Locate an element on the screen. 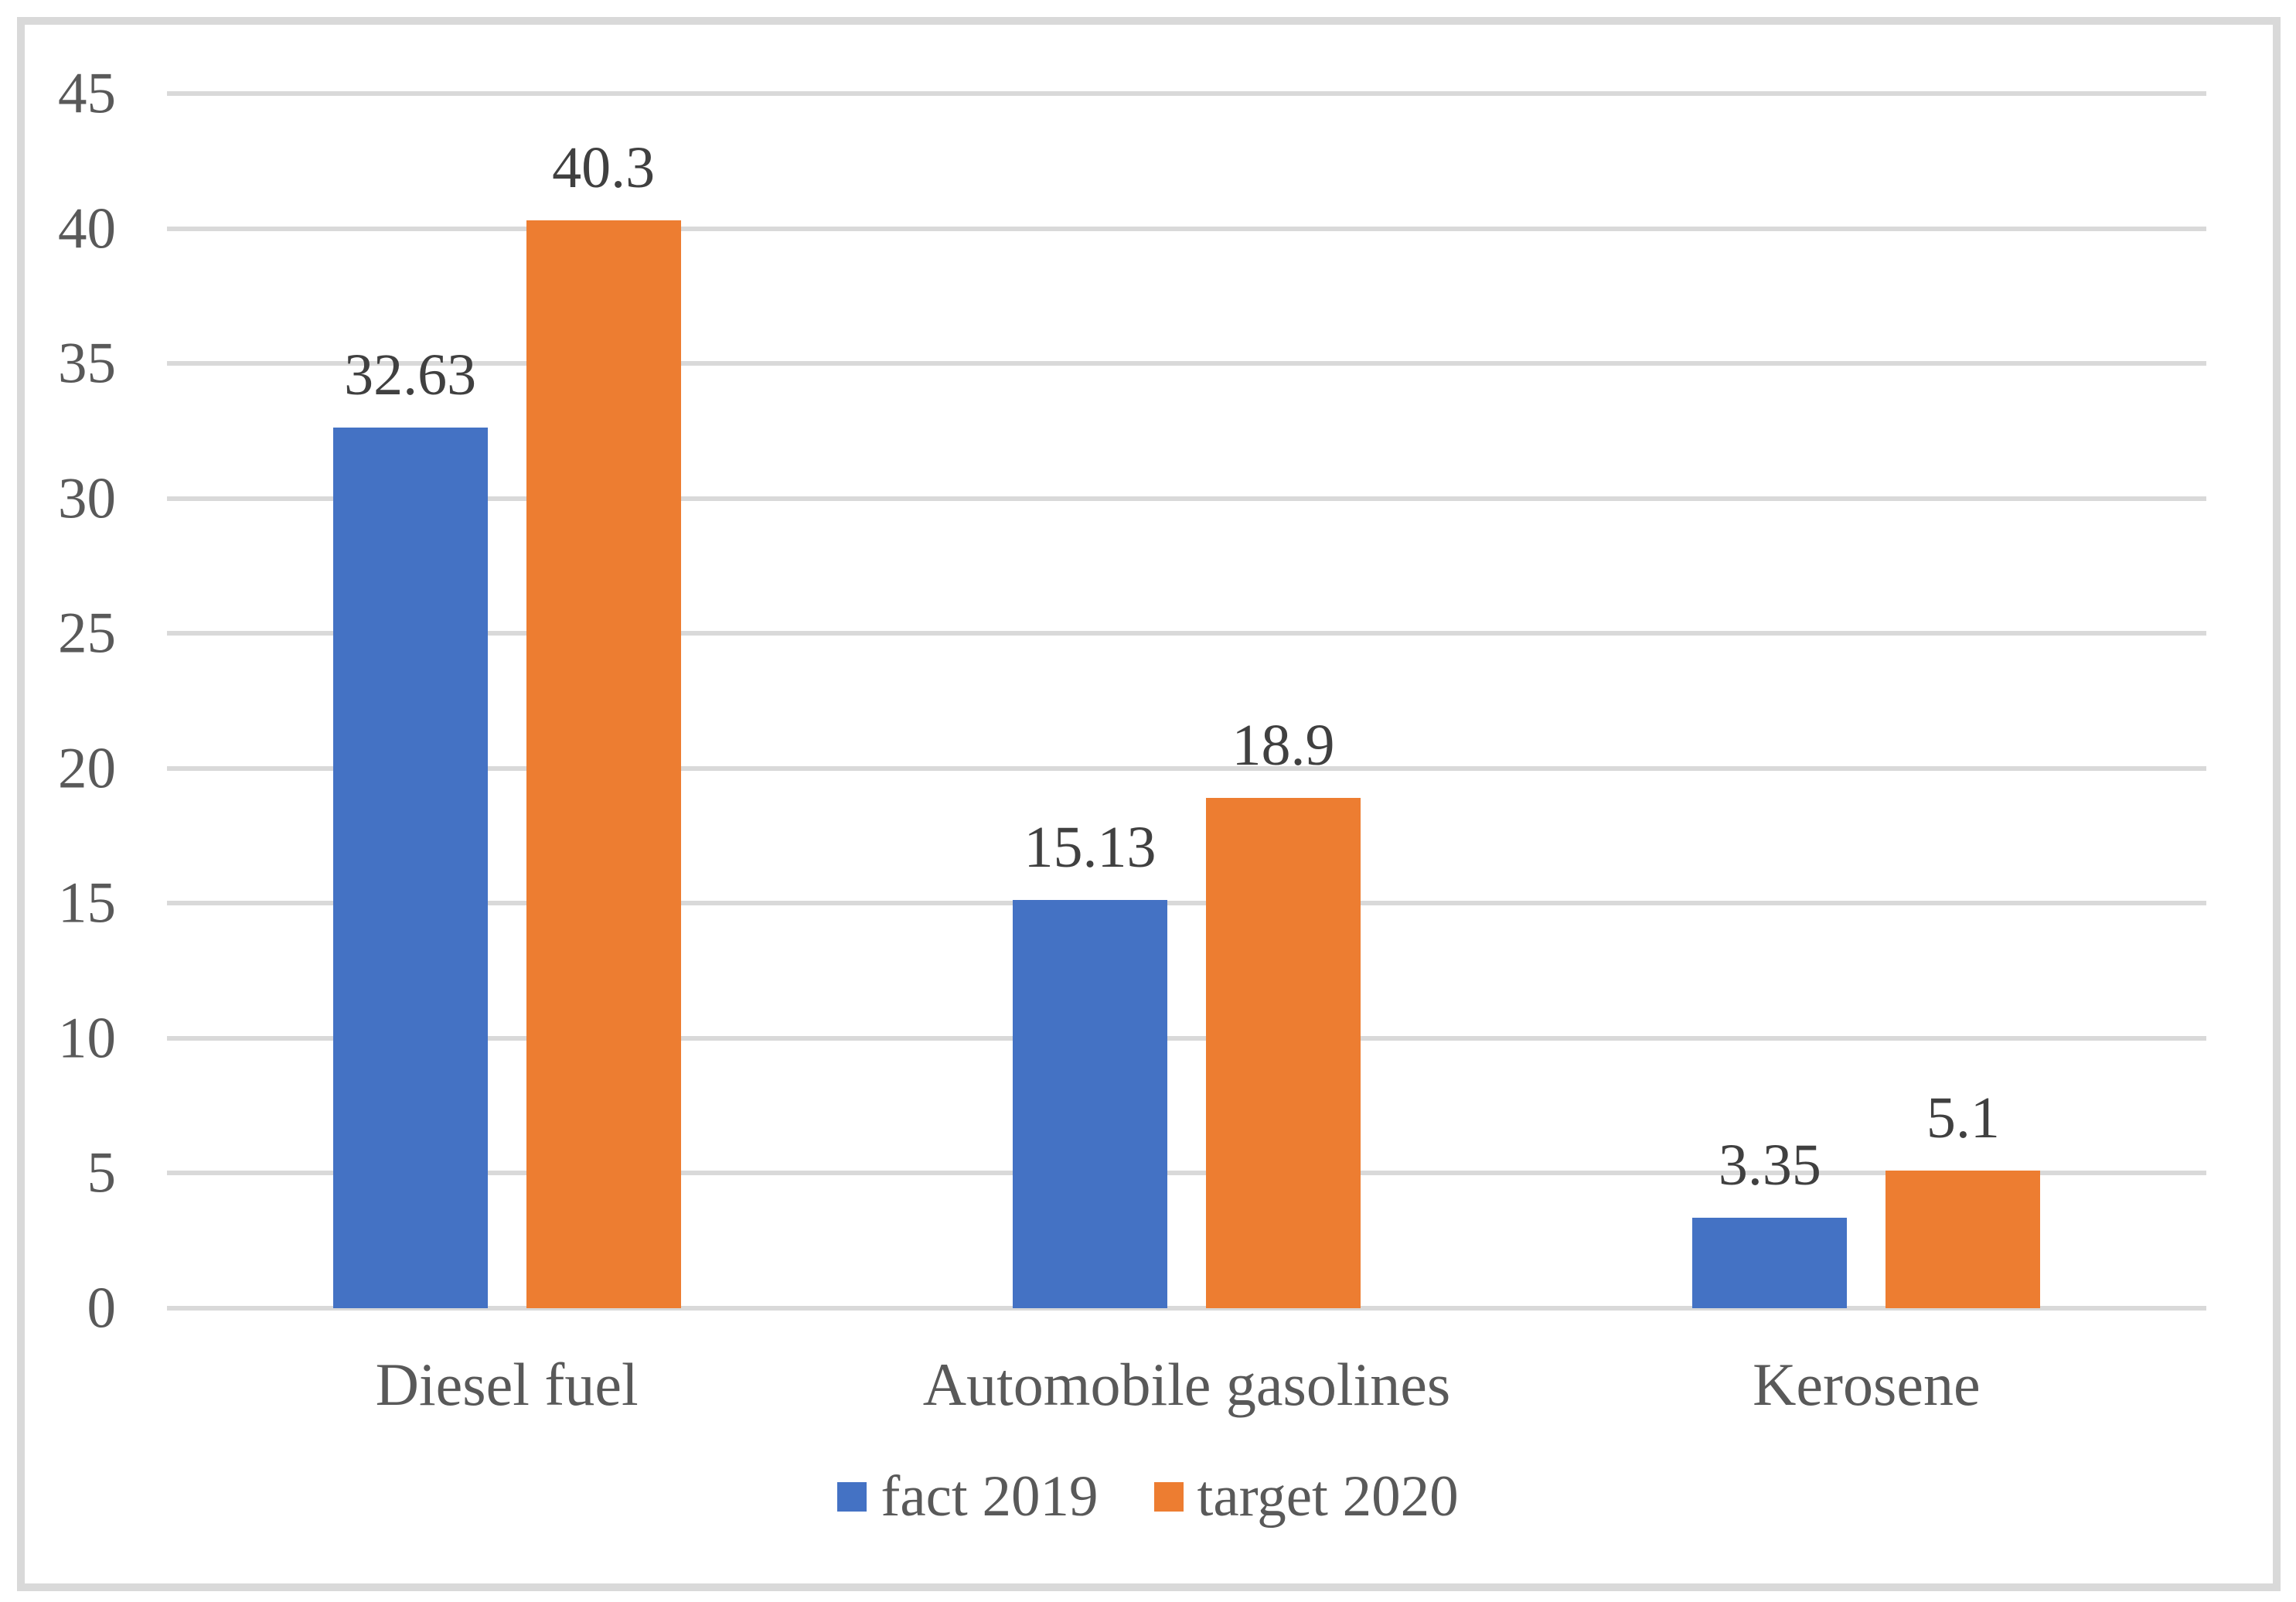 The width and height of the screenshot is (2296, 1602). legend-item-target-2020: target 2020 is located at coordinates (1306, 1496).